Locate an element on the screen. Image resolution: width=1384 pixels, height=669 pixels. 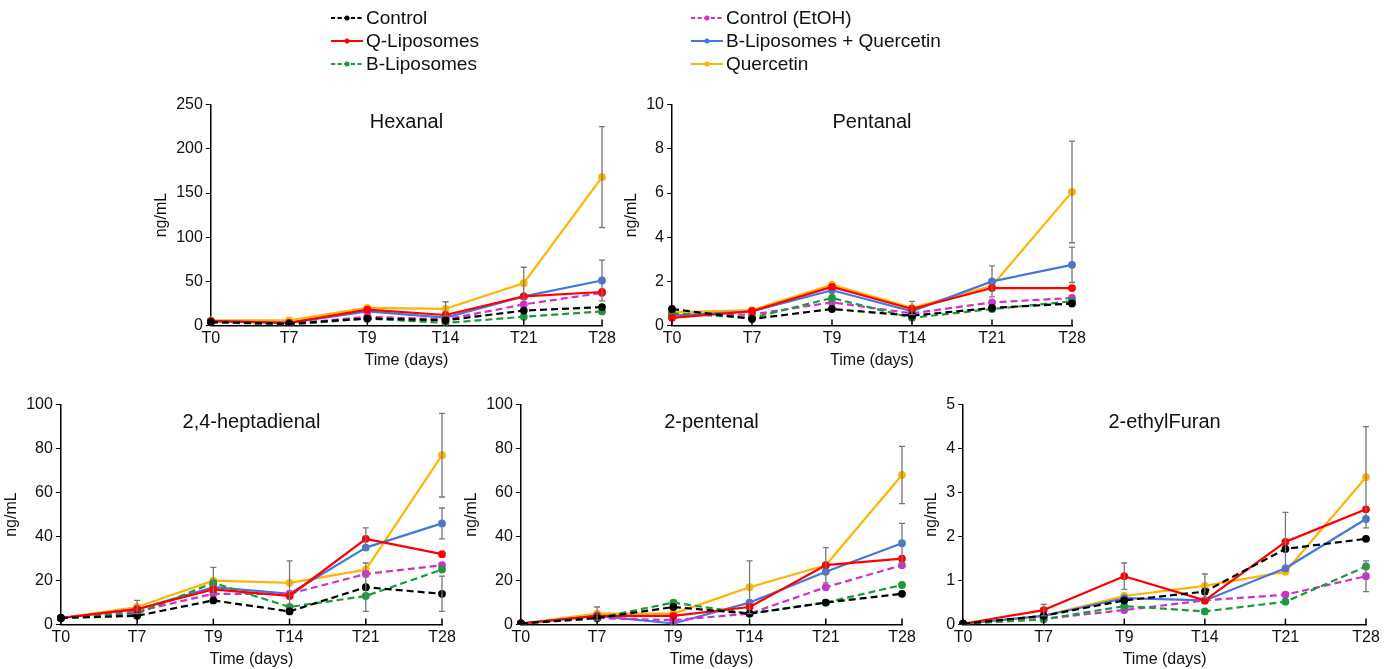
chart-title: Hexanal is located at coordinates (406, 121).